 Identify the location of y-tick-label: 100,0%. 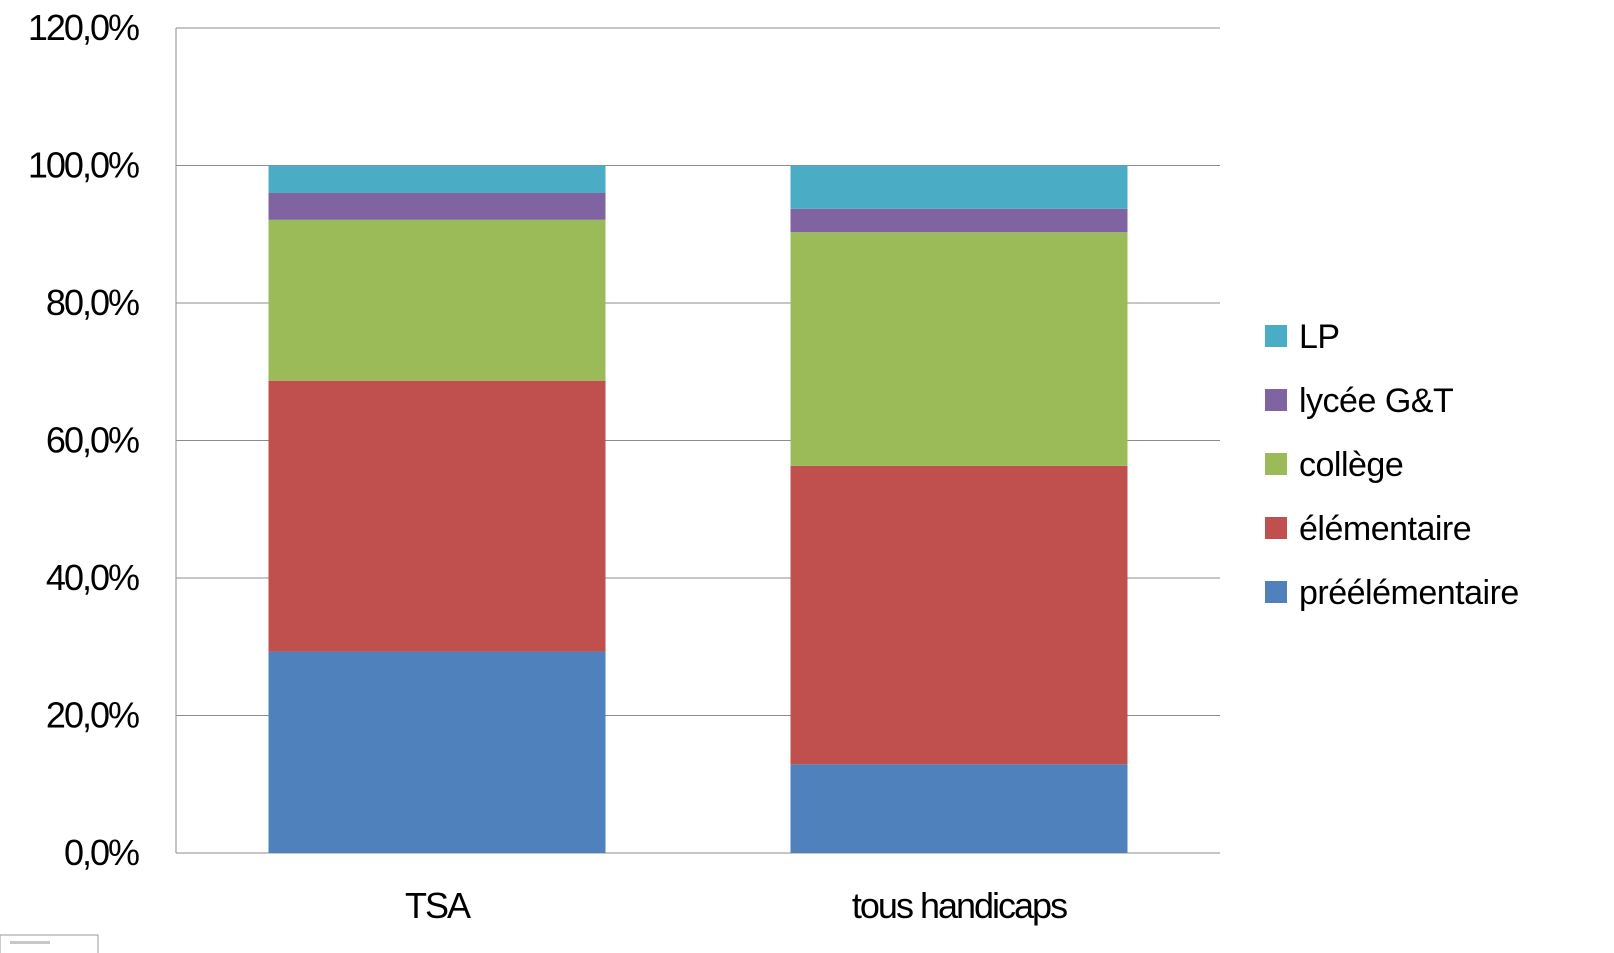
(83, 165).